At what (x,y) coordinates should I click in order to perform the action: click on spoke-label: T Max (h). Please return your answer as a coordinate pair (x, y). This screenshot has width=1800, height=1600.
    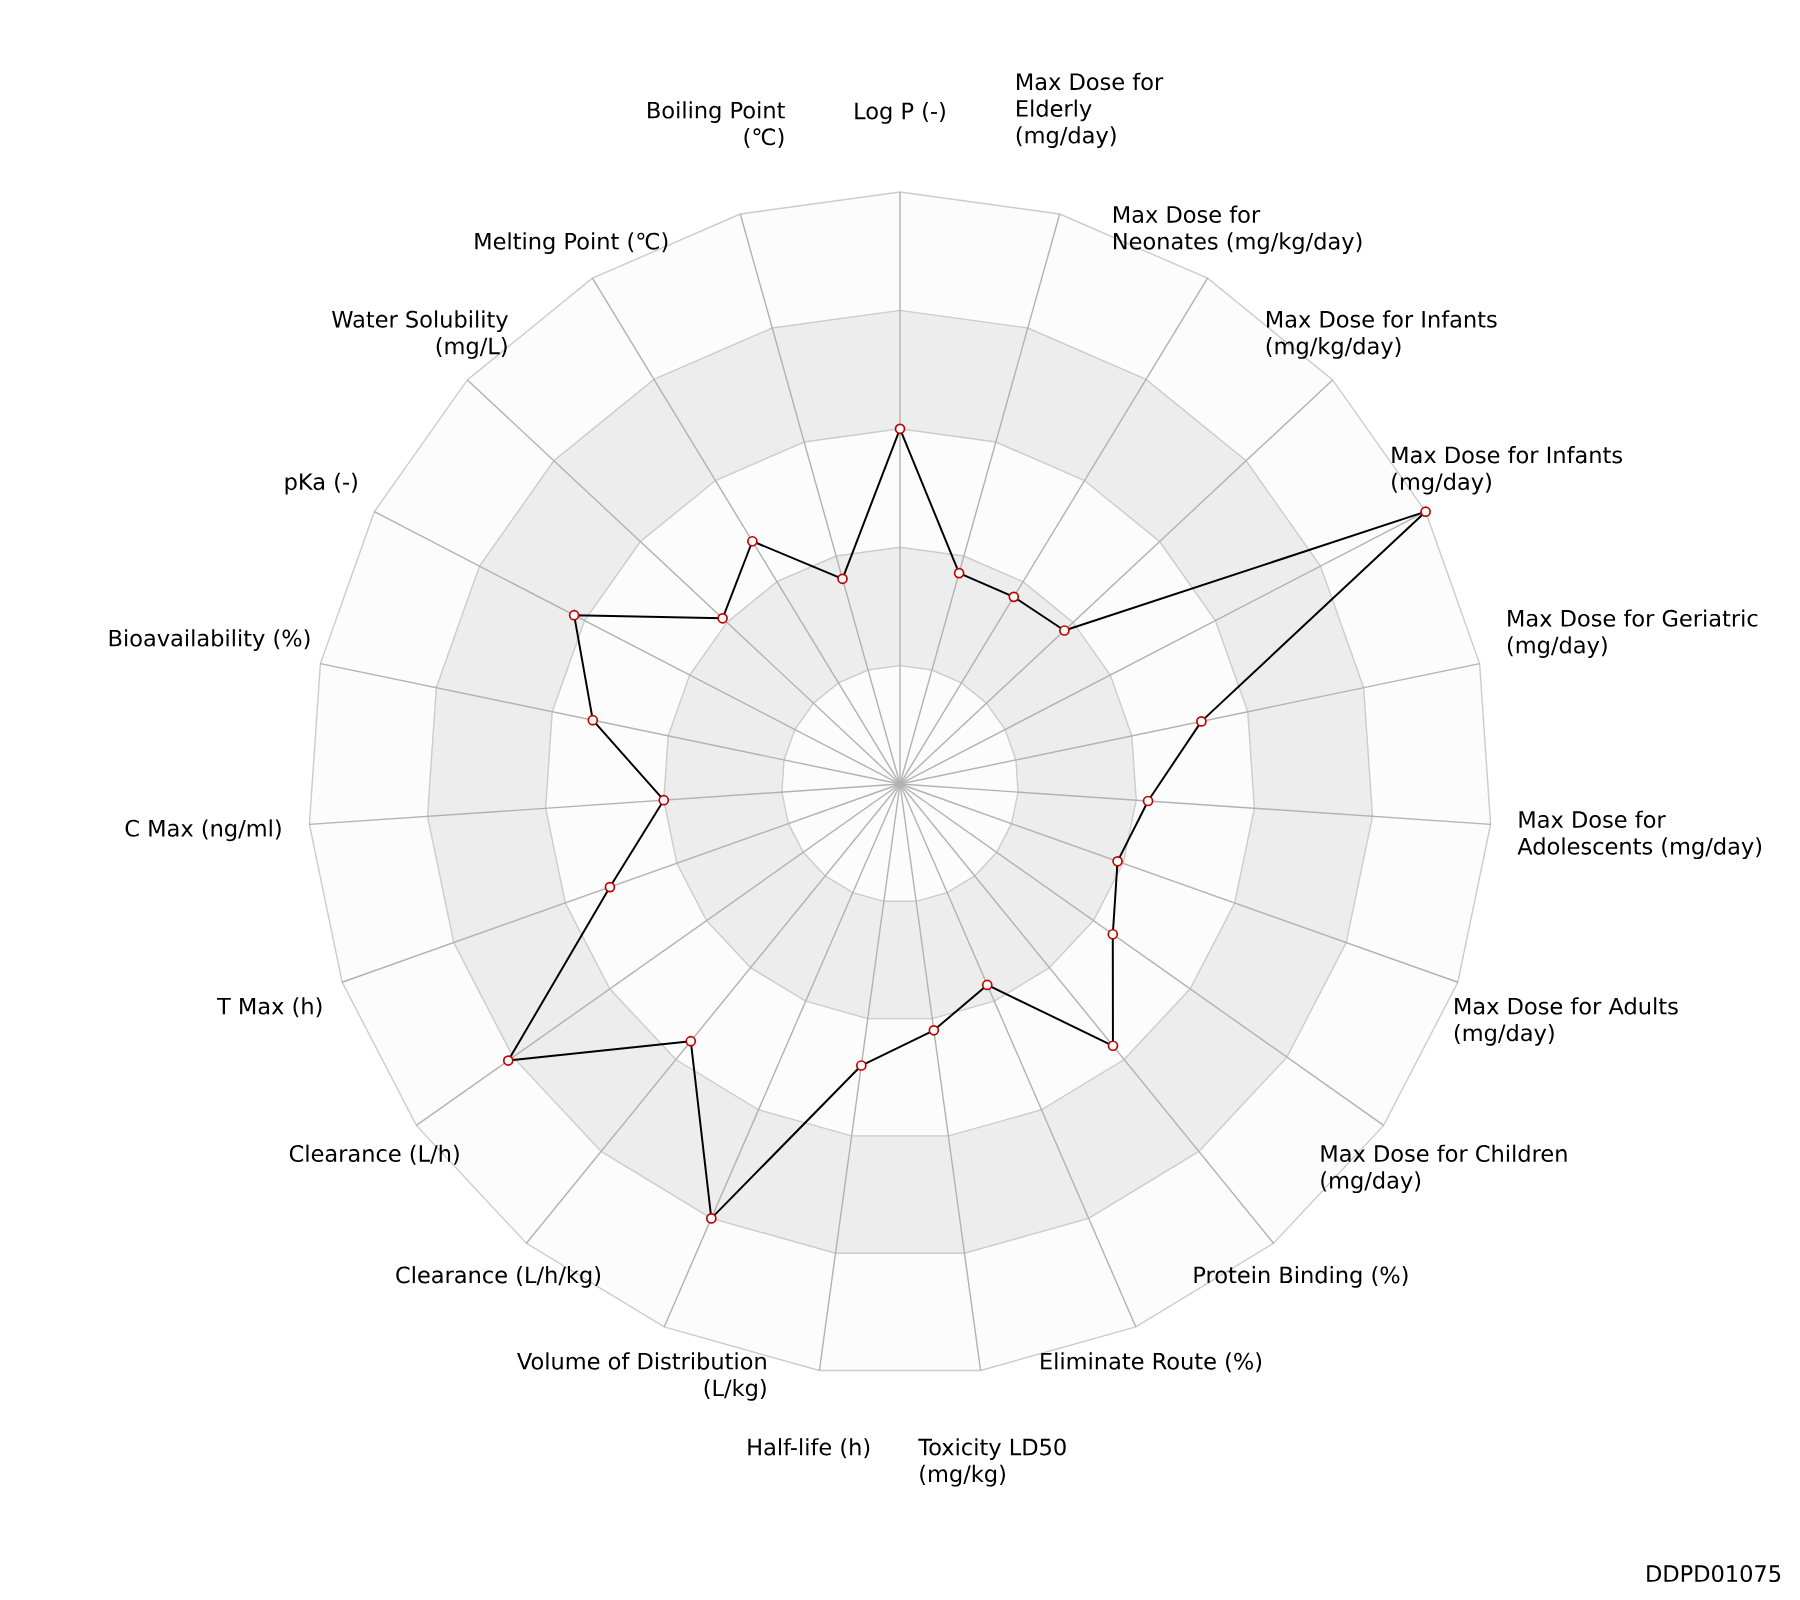
    Looking at the image, I should click on (269, 1007).